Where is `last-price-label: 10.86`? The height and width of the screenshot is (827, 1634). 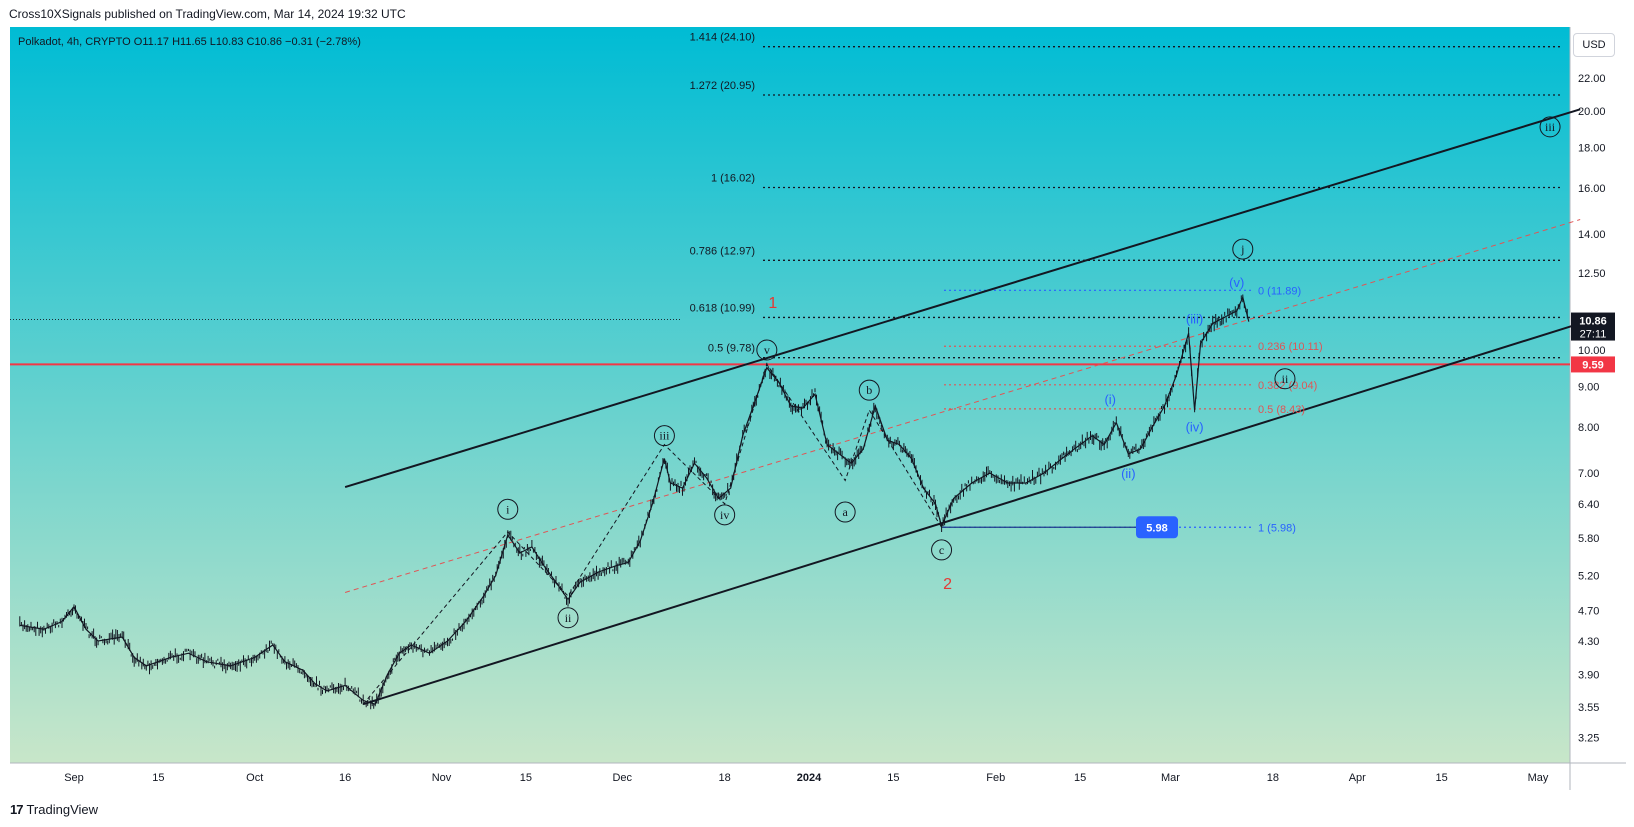 last-price-label: 10.86 is located at coordinates (1593, 322).